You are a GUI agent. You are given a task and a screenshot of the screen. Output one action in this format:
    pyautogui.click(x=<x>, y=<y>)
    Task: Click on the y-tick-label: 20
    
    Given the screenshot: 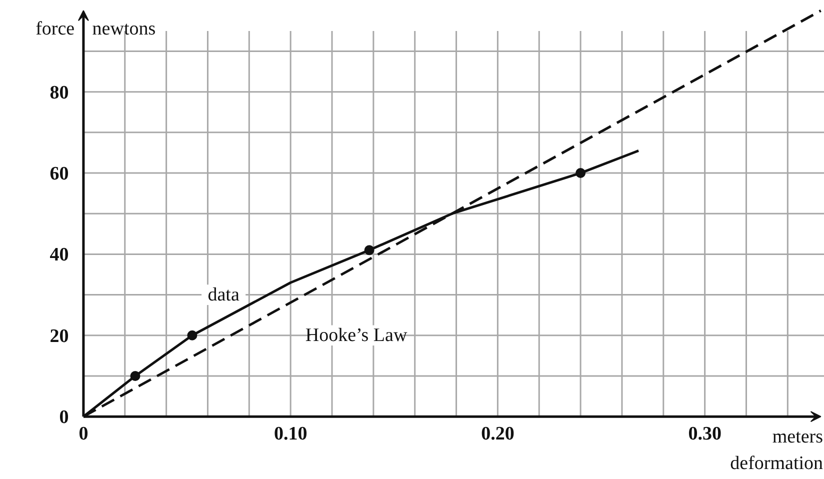 What is the action you would take?
    pyautogui.click(x=59, y=336)
    